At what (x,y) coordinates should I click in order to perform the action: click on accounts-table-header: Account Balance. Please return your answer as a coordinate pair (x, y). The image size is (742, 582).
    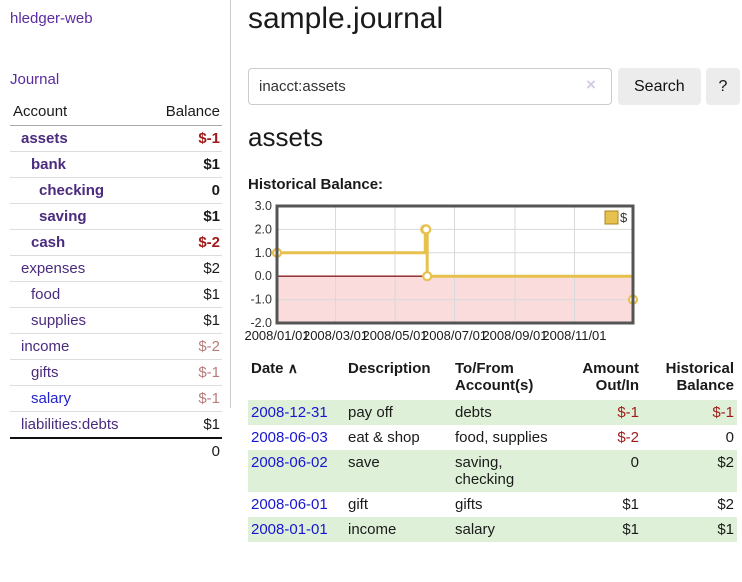
    Looking at the image, I should click on (116, 113).